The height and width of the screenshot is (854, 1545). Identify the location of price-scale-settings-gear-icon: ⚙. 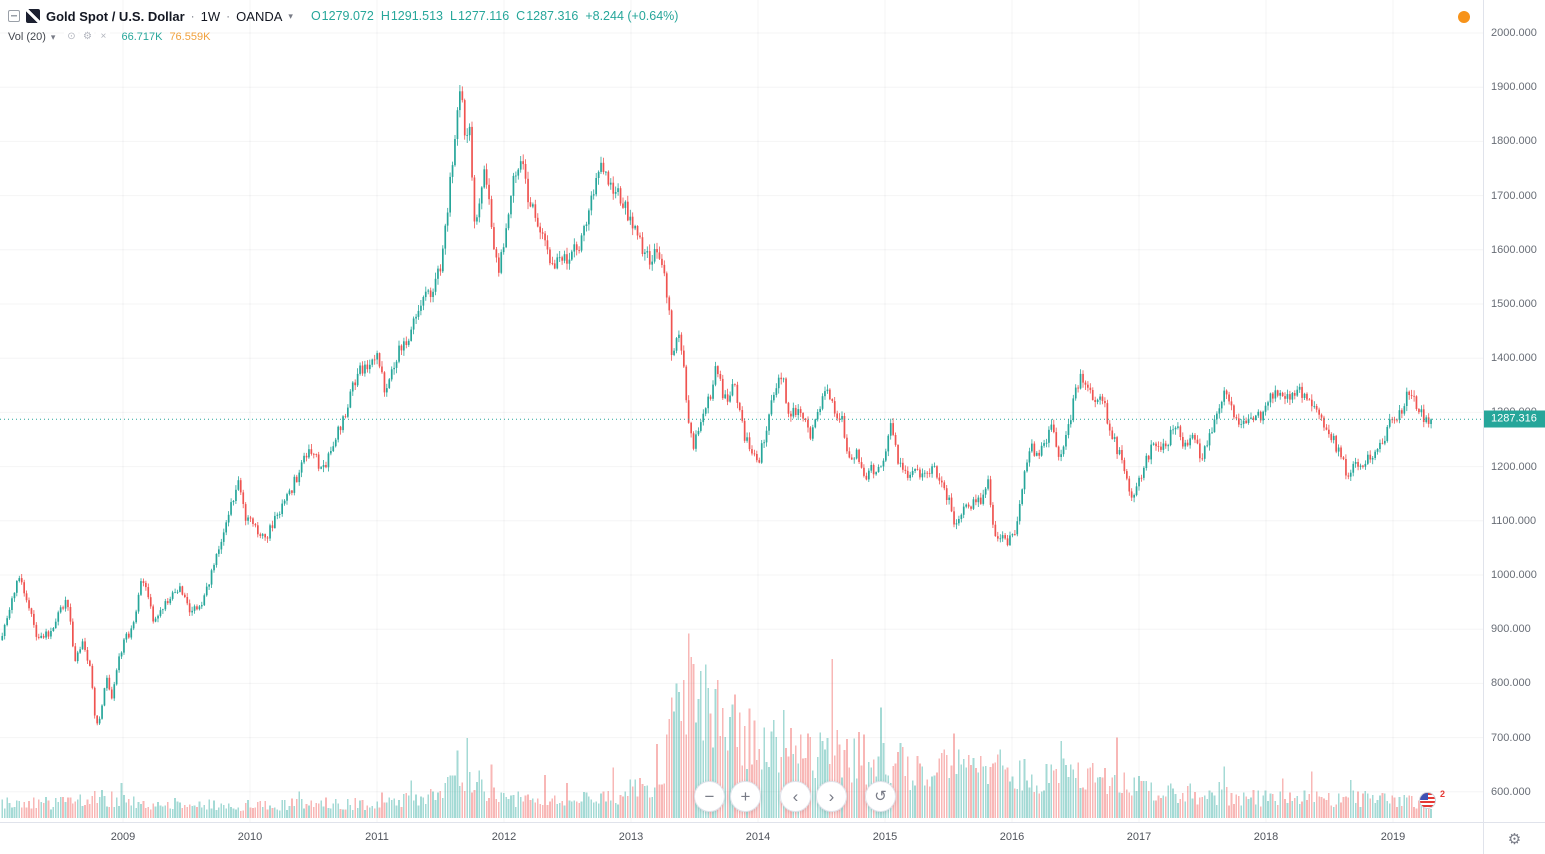
(1514, 839).